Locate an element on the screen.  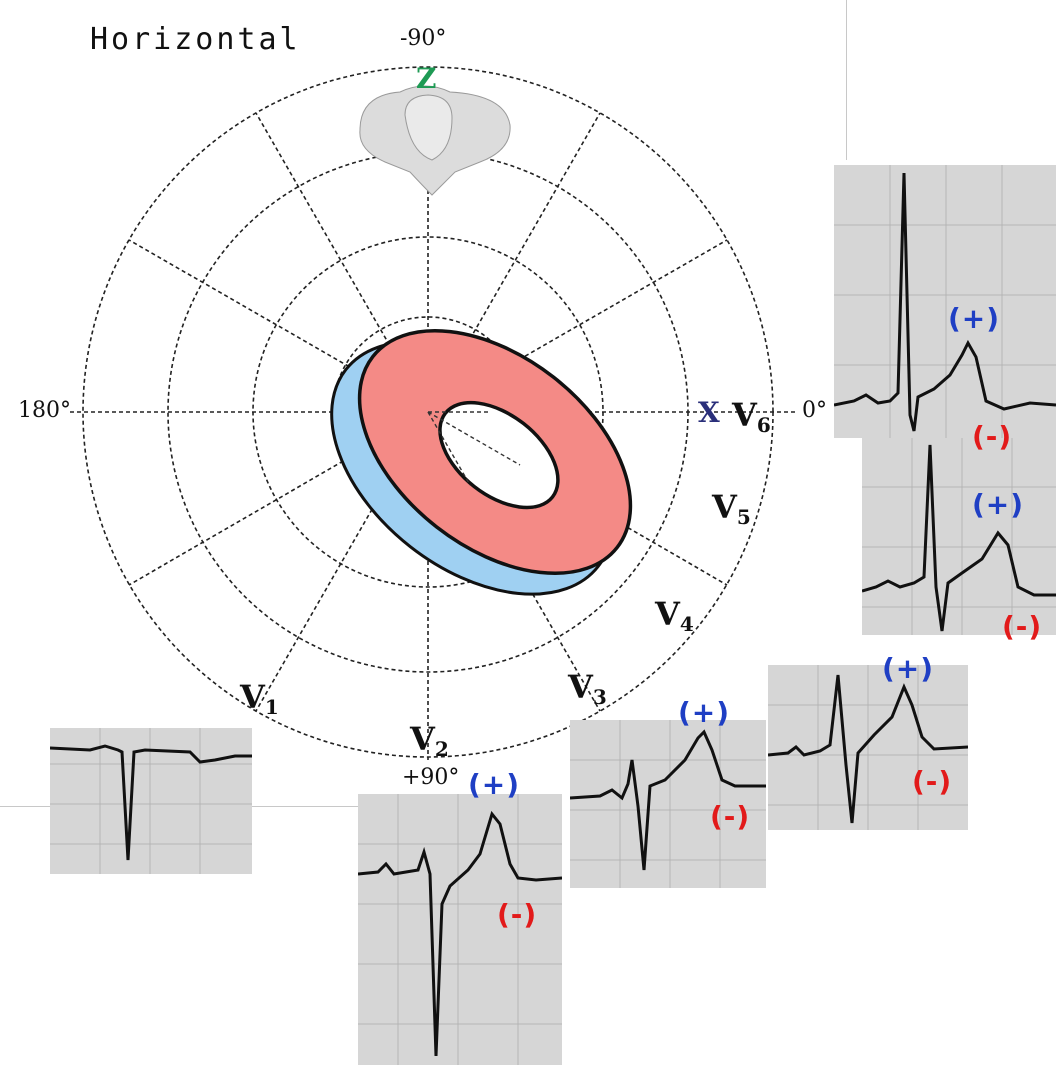
ecg-v3-strip is located at coordinates (668, 804).